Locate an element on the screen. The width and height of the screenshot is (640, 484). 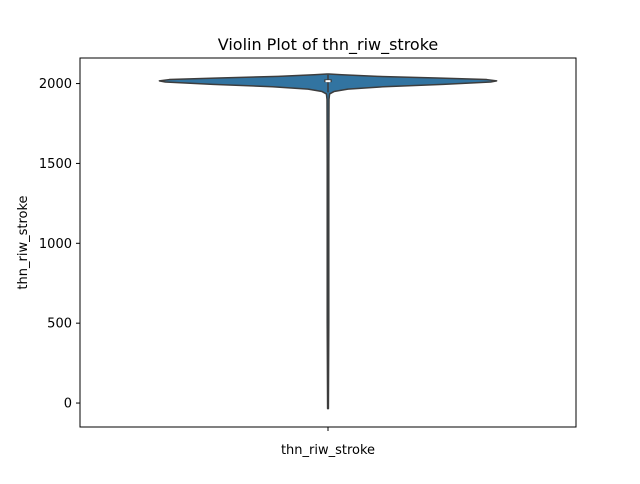
y-axis: 0 500 1000 1500 2000 is located at coordinates (59, 244).